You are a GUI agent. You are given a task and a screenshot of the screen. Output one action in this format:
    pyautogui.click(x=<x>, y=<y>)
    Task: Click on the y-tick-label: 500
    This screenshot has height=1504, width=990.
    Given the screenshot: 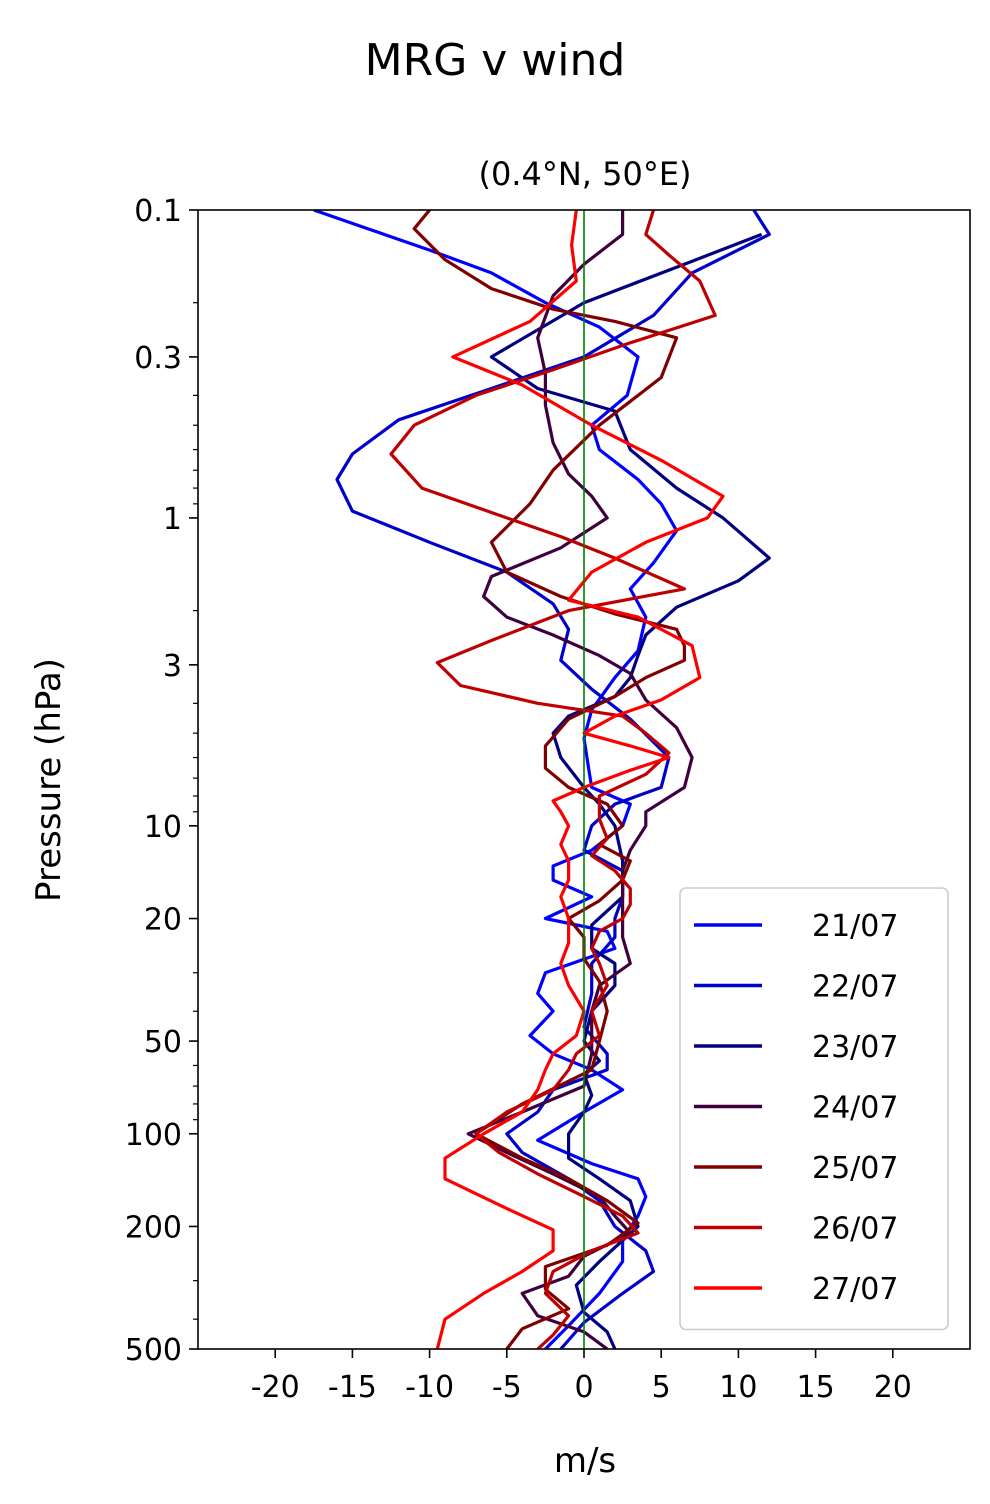 What is the action you would take?
    pyautogui.click(x=153, y=1350)
    